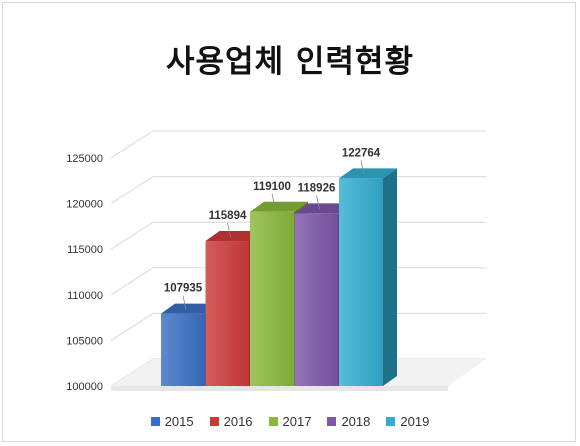 This screenshot has height=446, width=580. I want to click on chart-legend: 2015 2016 2017 2018 2019, so click(290, 421).